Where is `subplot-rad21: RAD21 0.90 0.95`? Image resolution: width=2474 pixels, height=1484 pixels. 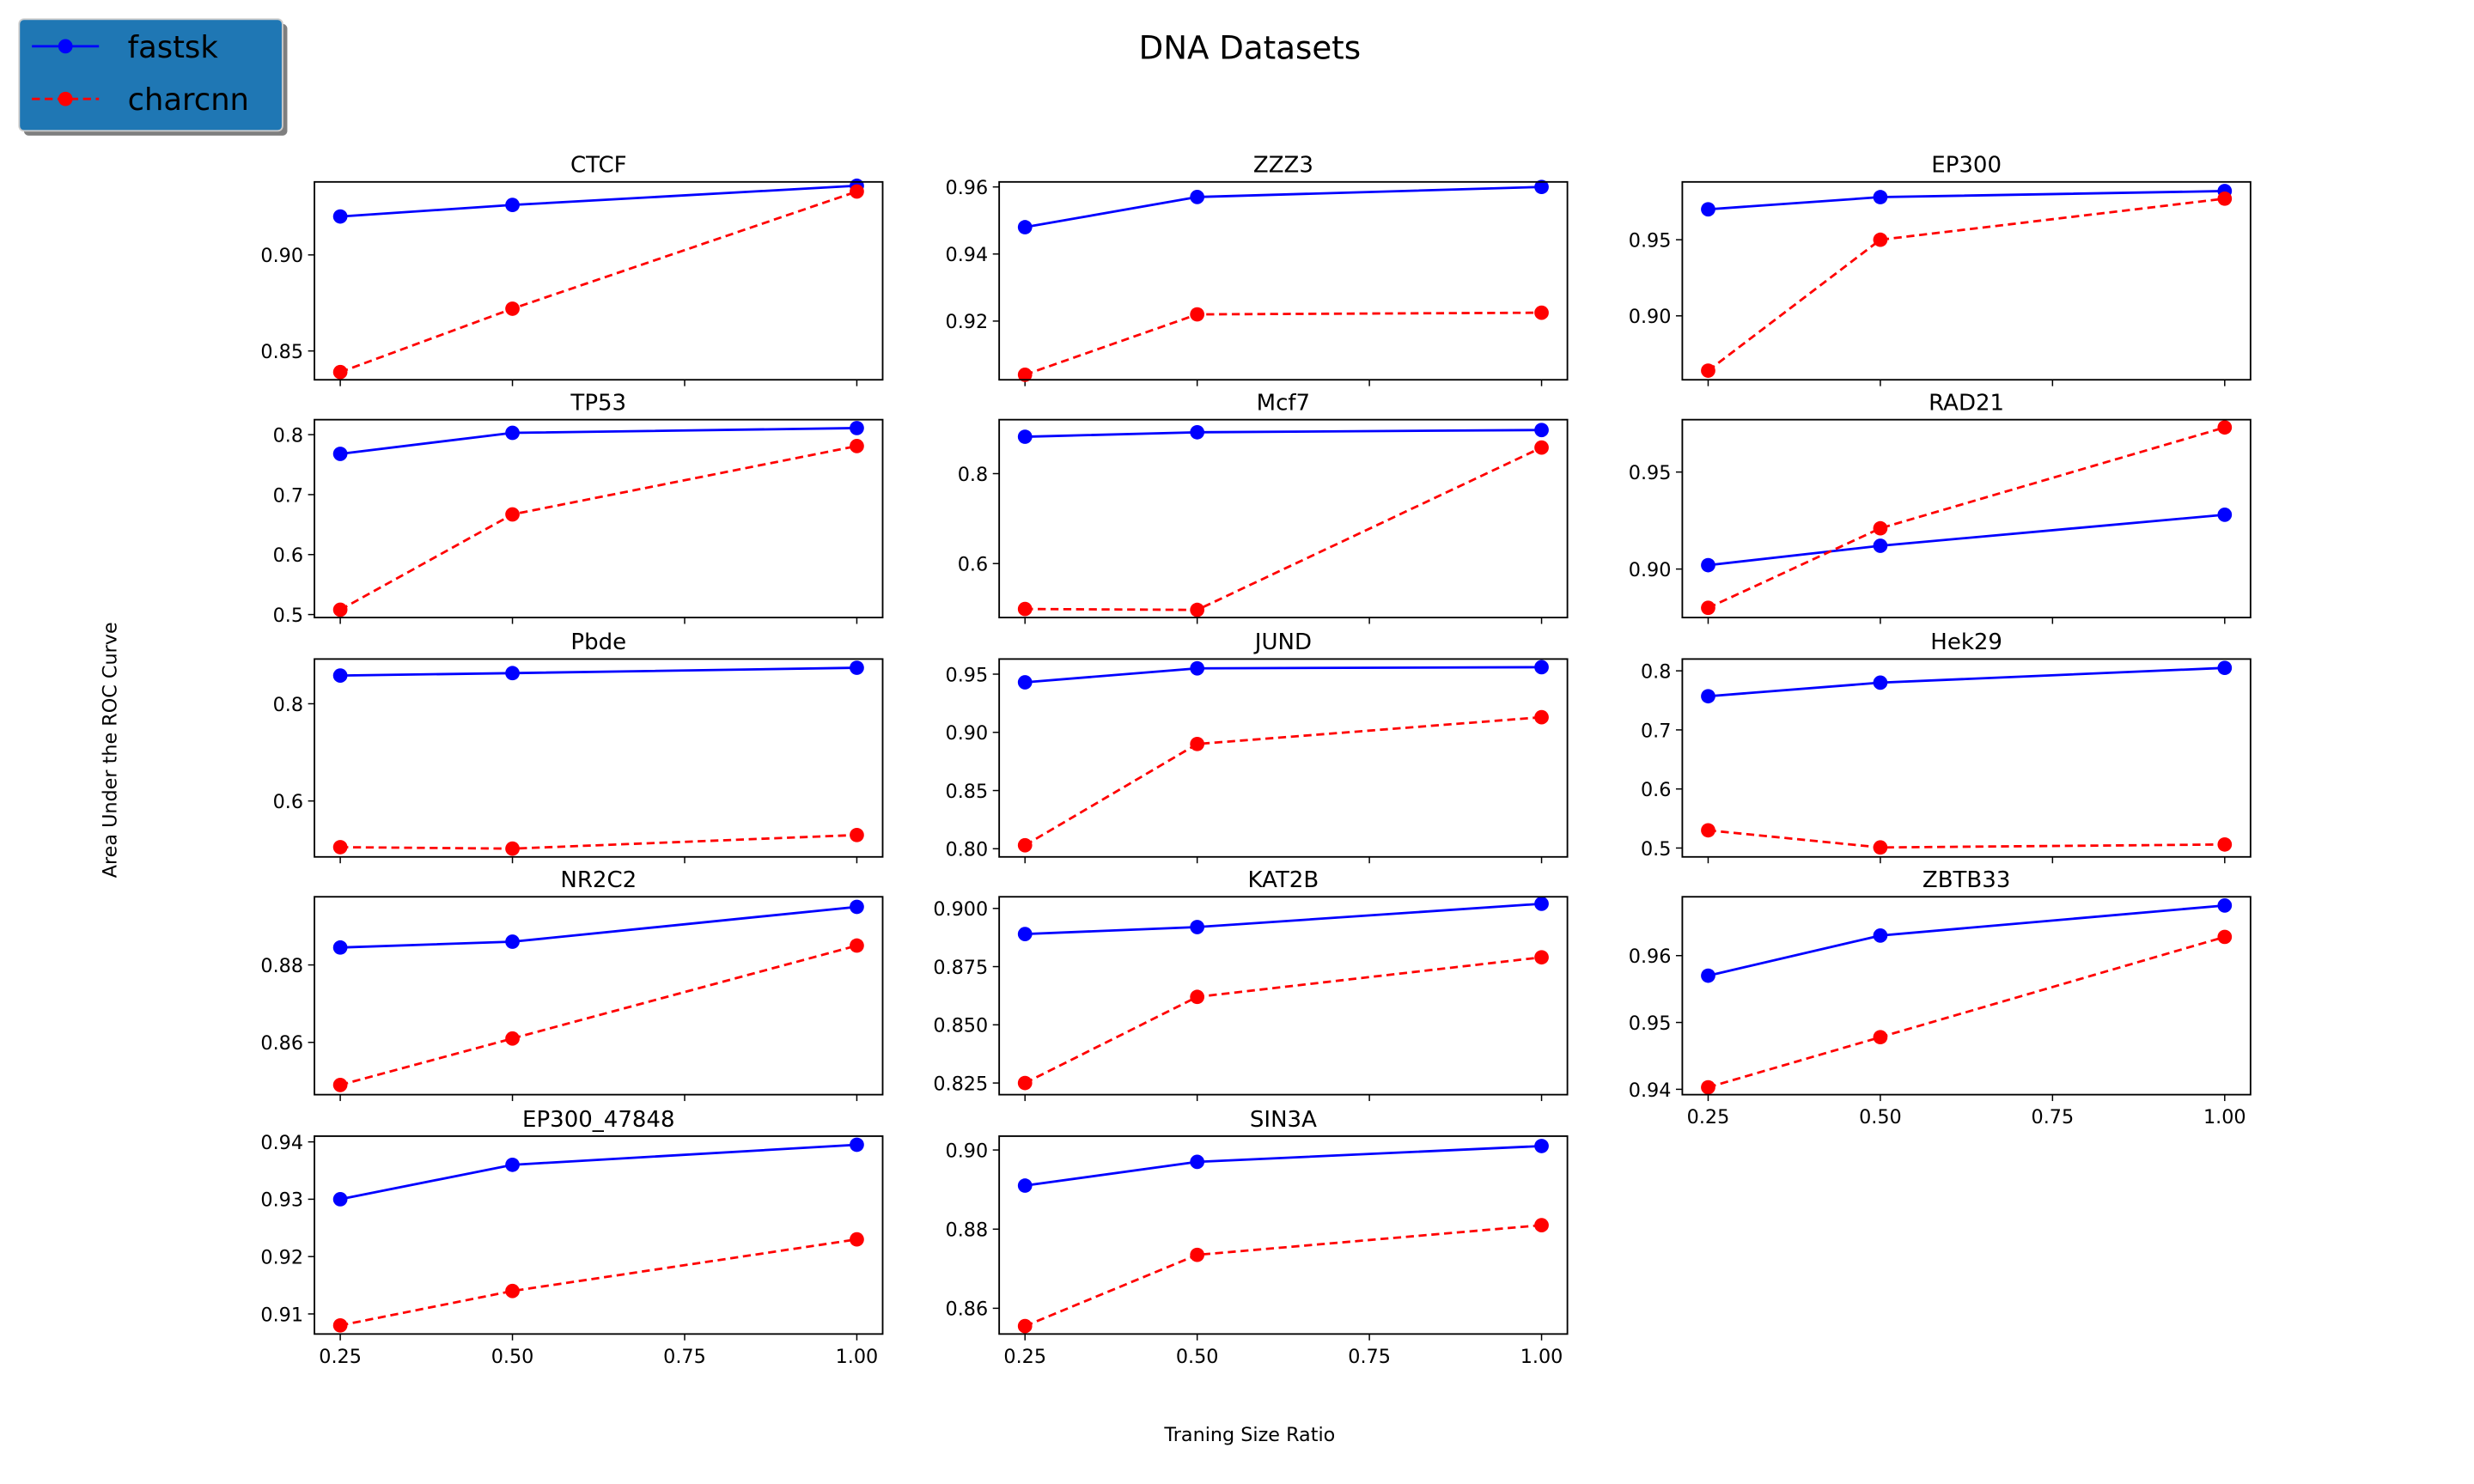
subplot-rad21: RAD21 0.90 0.95 is located at coordinates (1940, 508).